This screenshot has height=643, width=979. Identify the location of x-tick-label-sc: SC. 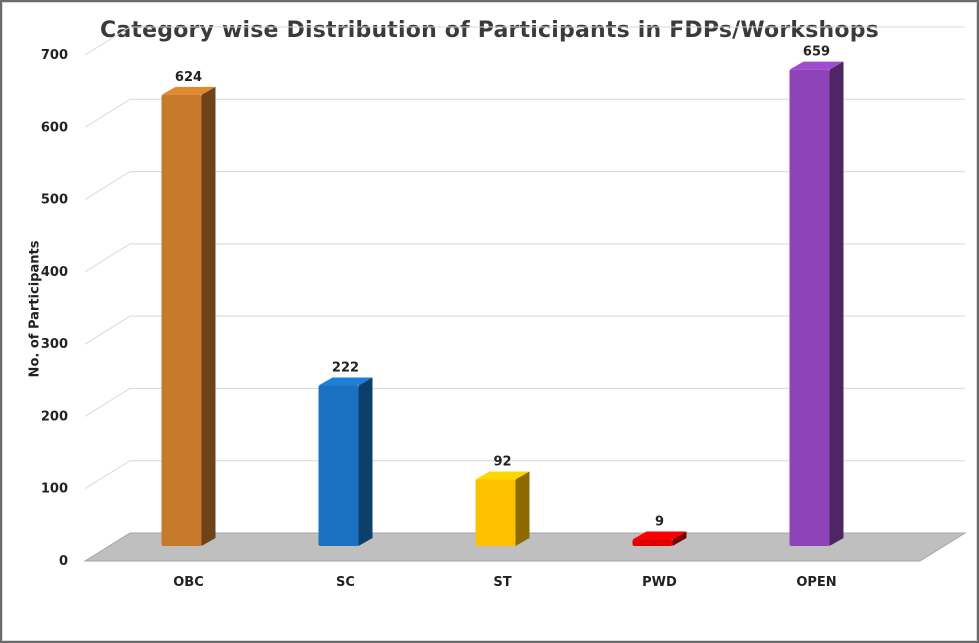
(345, 582).